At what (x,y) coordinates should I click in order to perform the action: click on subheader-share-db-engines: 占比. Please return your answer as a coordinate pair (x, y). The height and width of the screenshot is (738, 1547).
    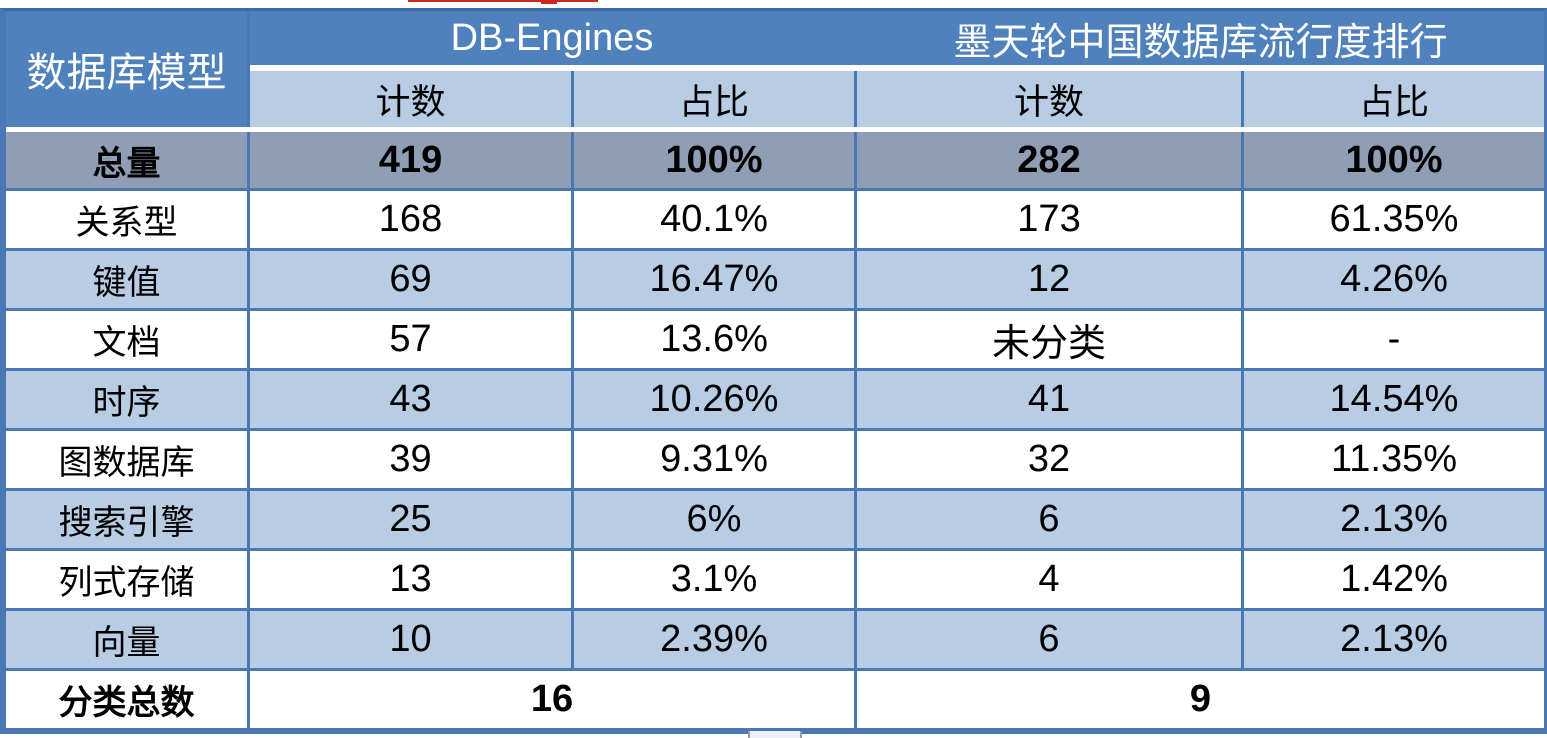
    Looking at the image, I should click on (714, 99).